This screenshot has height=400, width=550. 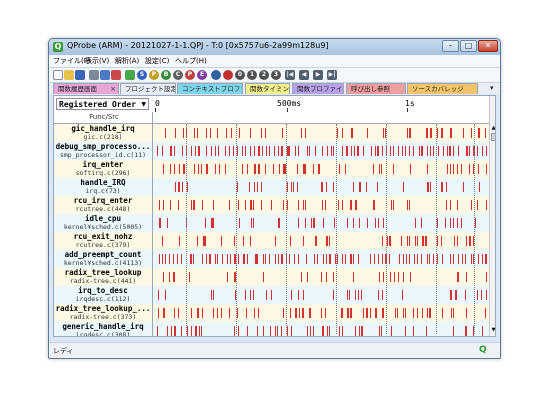 I want to click on stop-icon, so click(x=228, y=75).